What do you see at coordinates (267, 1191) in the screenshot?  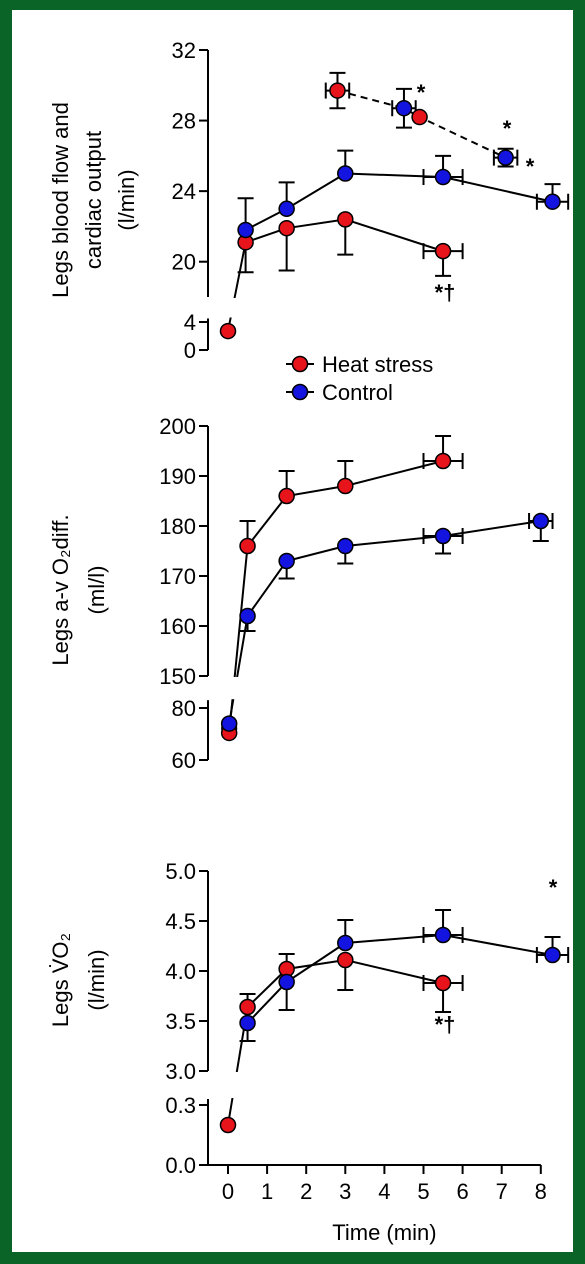 I see `x-tick-label: 1` at bounding box center [267, 1191].